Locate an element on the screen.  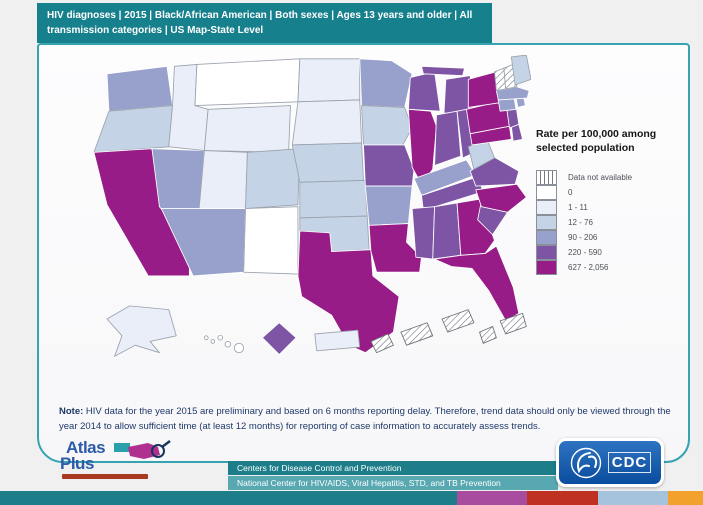
legend-item-b3: 90 - 206 is located at coordinates (611, 237).